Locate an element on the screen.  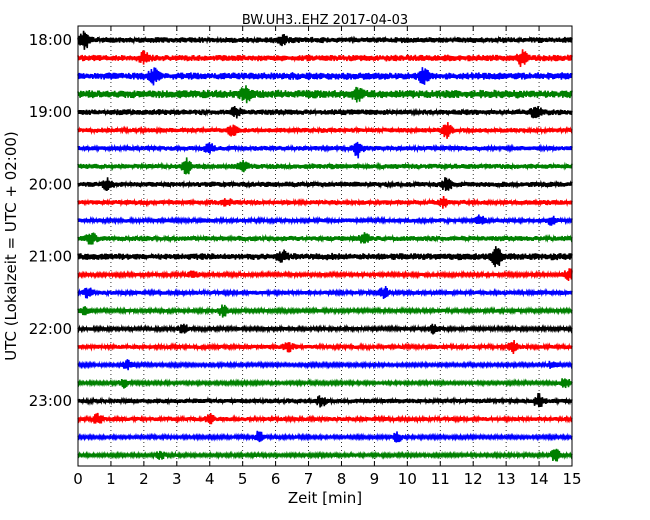
x-tick-label: 13 is located at coordinates (506, 479).